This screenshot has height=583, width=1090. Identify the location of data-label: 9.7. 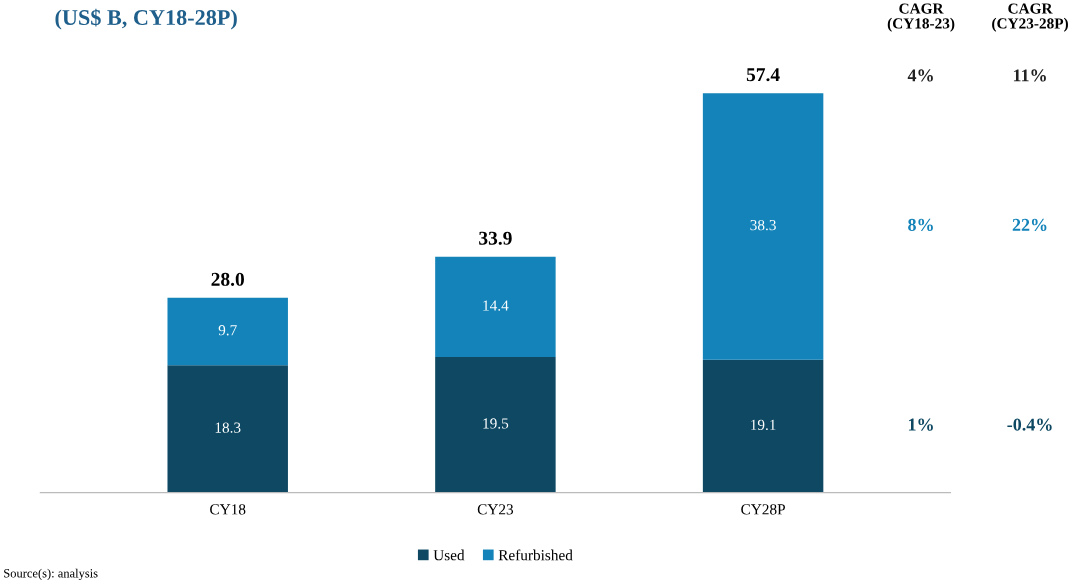
(227, 330).